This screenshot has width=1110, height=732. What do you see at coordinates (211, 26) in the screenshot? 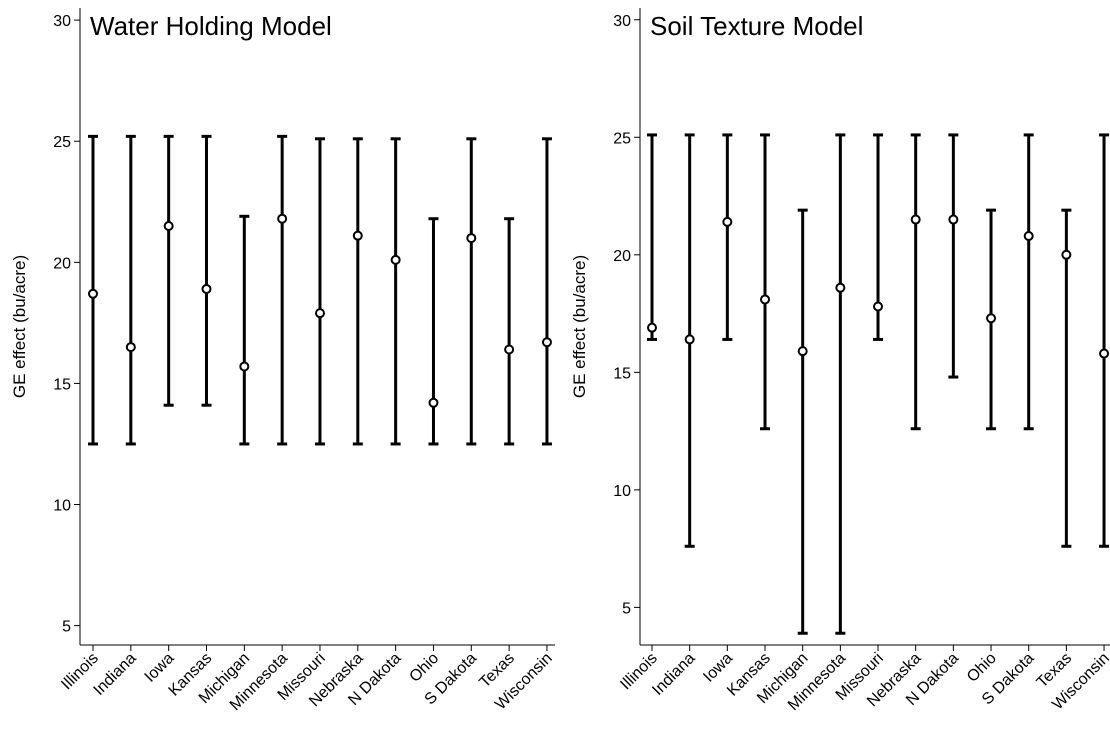
I see `panel-title: Water Holding Model` at bounding box center [211, 26].